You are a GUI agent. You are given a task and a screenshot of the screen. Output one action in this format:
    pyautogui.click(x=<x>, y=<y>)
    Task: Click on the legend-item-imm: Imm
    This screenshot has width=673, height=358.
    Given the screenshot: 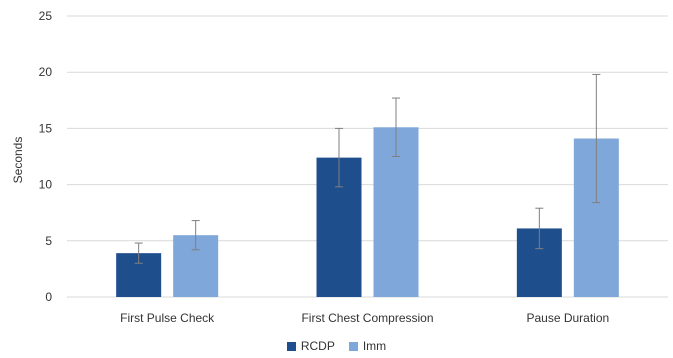 What is the action you would take?
    pyautogui.click(x=367, y=346)
    